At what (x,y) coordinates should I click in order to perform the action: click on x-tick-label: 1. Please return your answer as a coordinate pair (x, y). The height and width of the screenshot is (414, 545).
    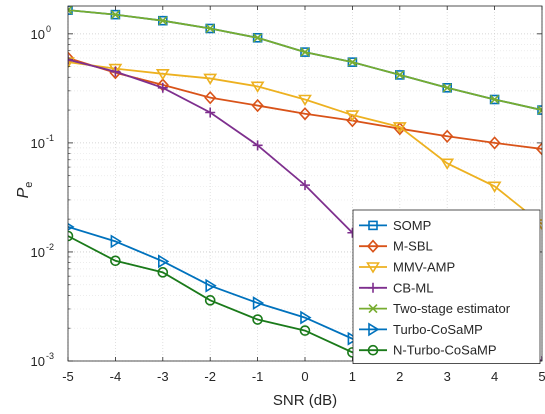
    Looking at the image, I should click on (352, 376).